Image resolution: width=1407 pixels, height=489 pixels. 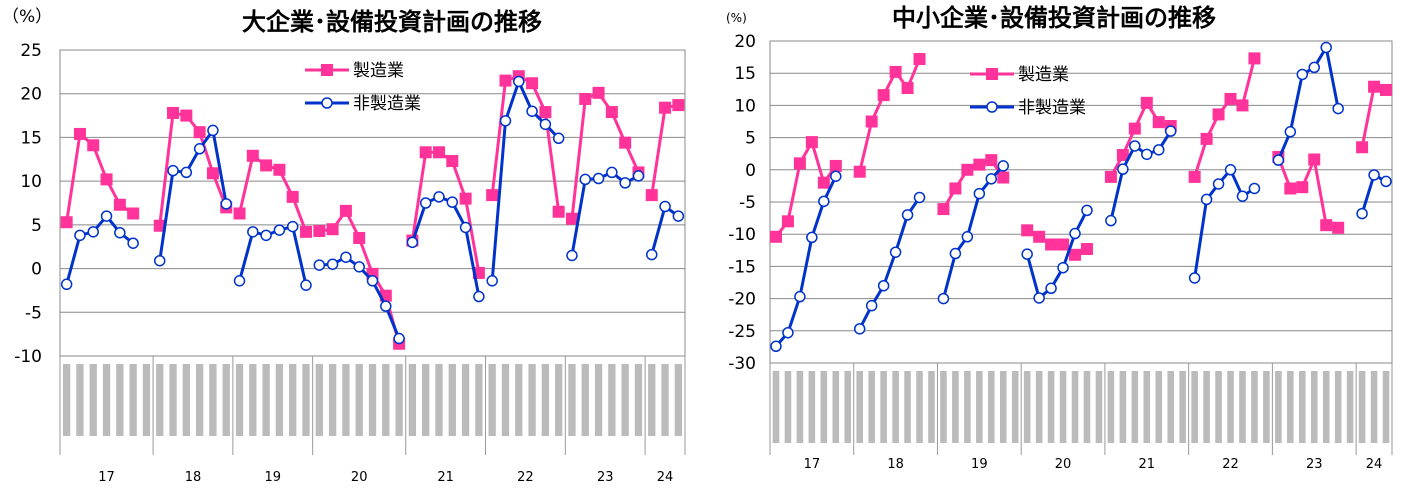 I want to click on year-label: 20, so click(x=1063, y=464).